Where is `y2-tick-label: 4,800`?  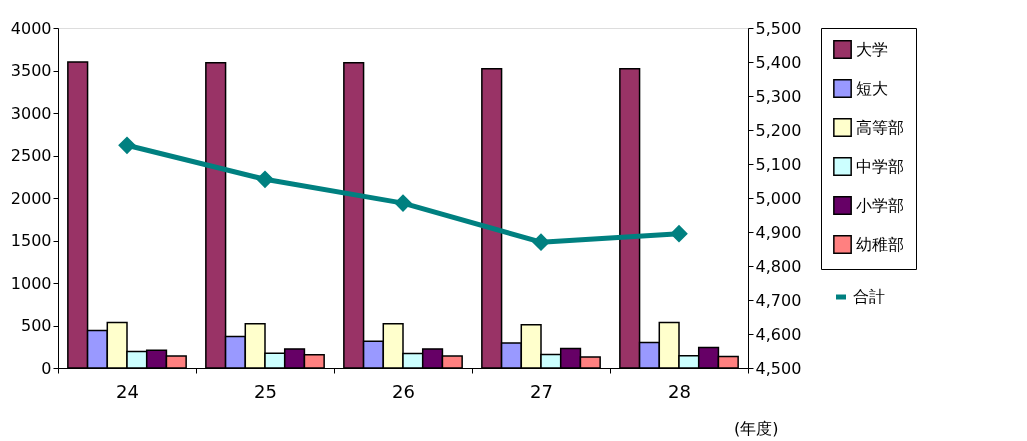
y2-tick-label: 4,800 is located at coordinates (778, 266).